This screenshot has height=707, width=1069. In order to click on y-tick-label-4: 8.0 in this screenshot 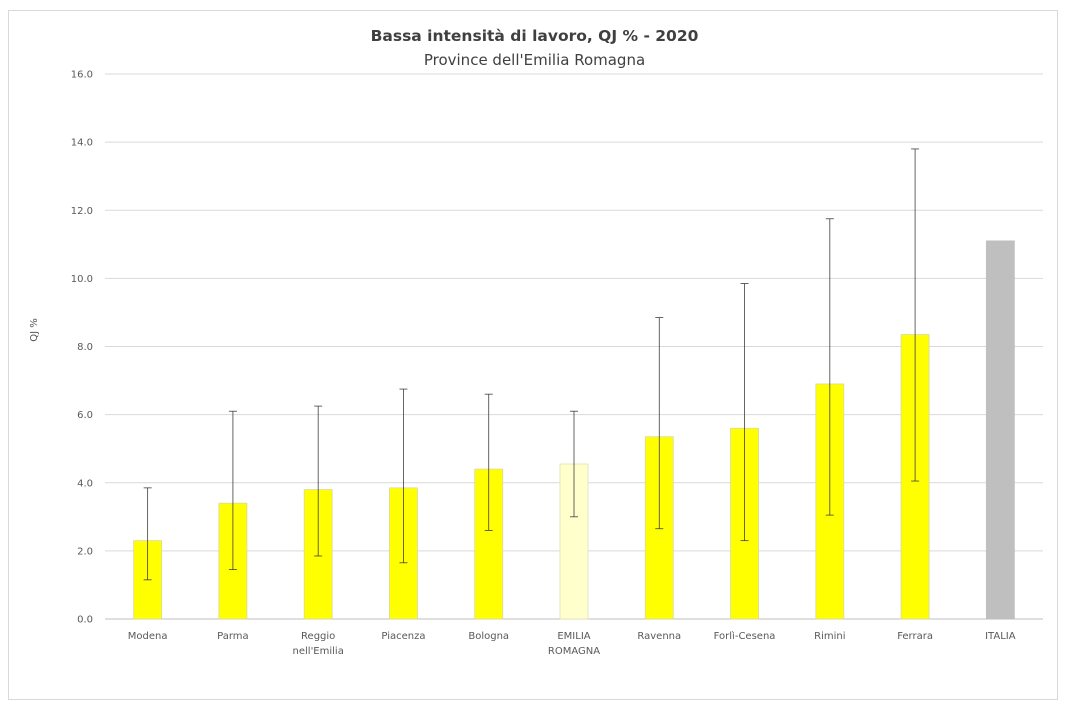, I will do `click(85, 347)`.